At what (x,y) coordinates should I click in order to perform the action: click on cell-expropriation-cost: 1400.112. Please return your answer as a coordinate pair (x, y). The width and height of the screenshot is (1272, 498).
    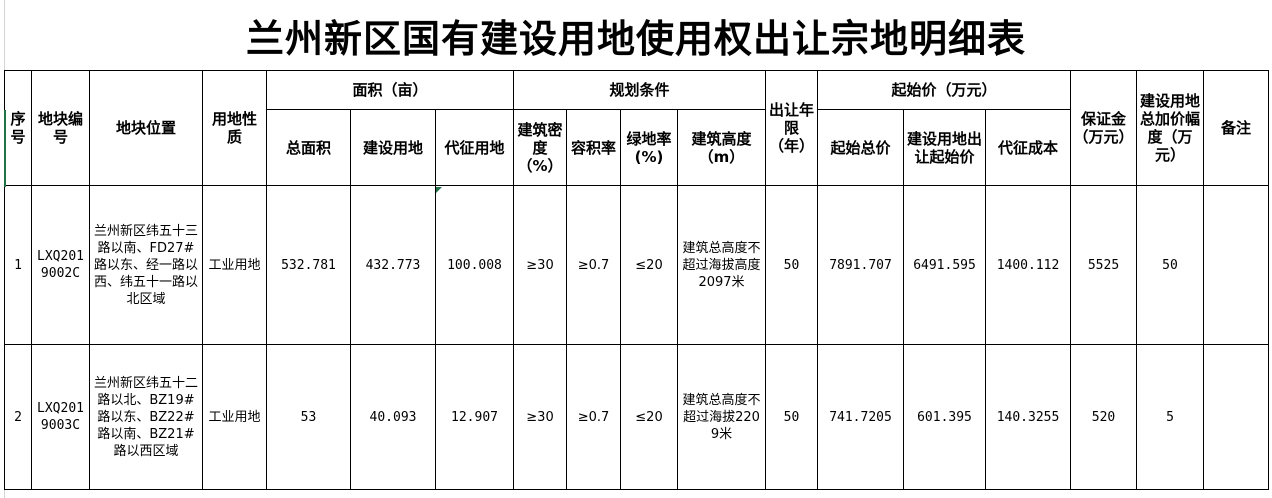
    Looking at the image, I should click on (1028, 265).